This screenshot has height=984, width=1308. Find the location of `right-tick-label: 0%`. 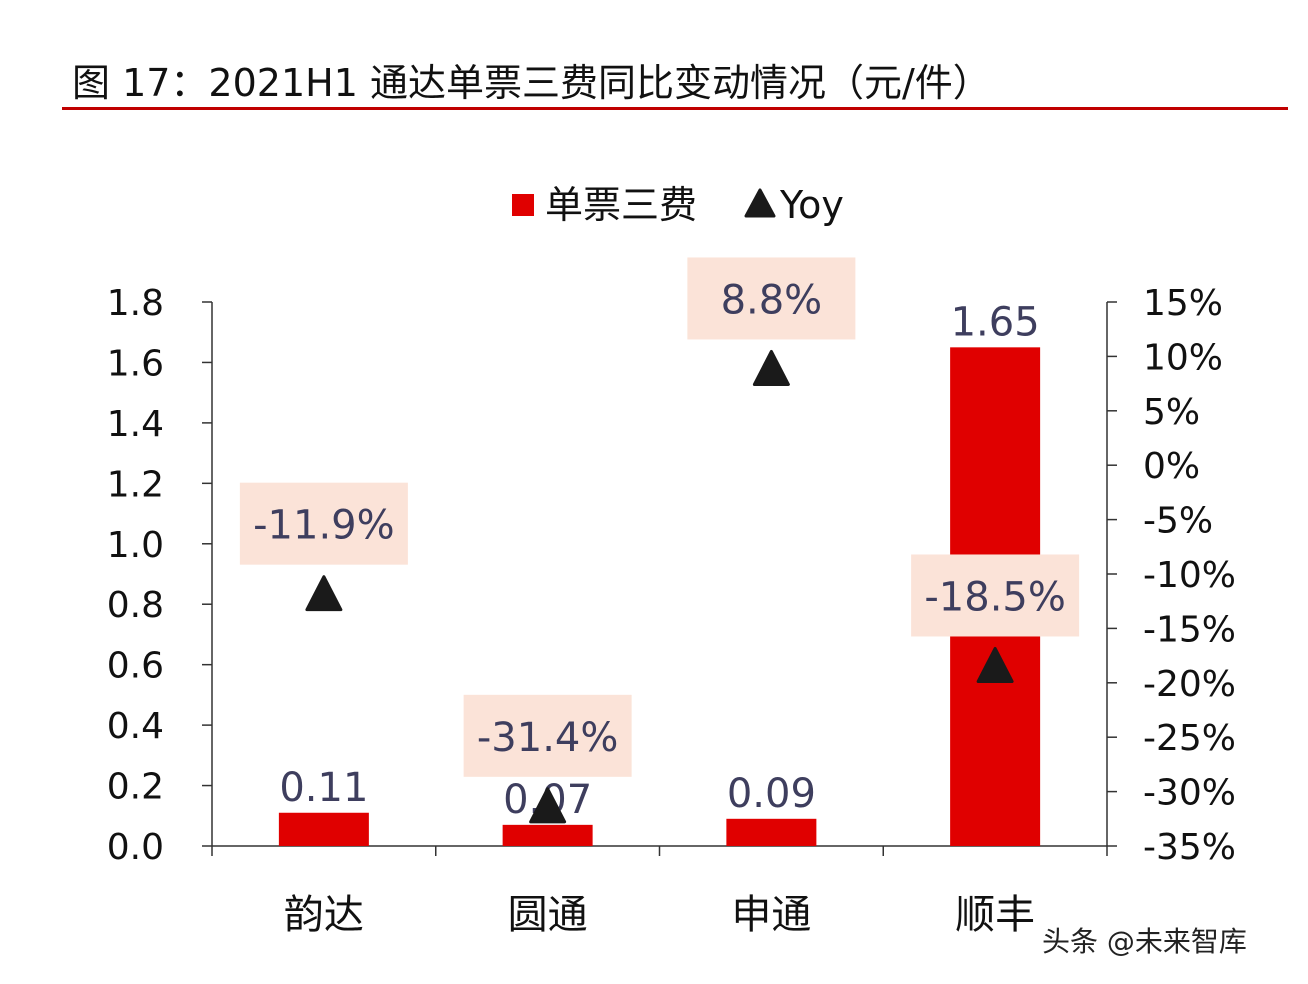

right-tick-label: 0% is located at coordinates (1171, 466).